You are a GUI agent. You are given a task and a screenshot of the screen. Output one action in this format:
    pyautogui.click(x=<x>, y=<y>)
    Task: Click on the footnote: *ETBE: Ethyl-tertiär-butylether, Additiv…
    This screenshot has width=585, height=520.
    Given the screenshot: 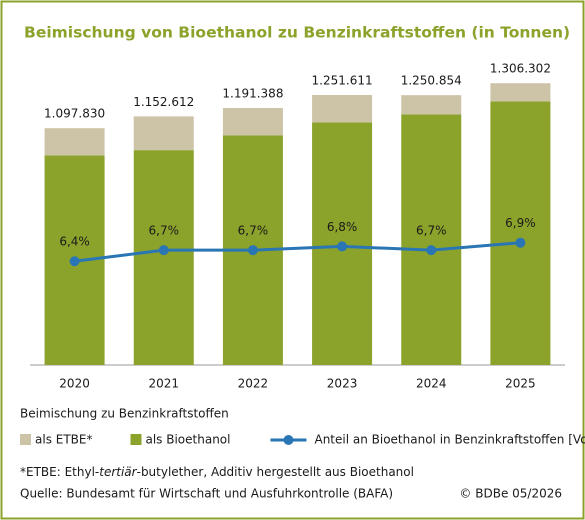 What is the action you would take?
    pyautogui.click(x=217, y=472)
    